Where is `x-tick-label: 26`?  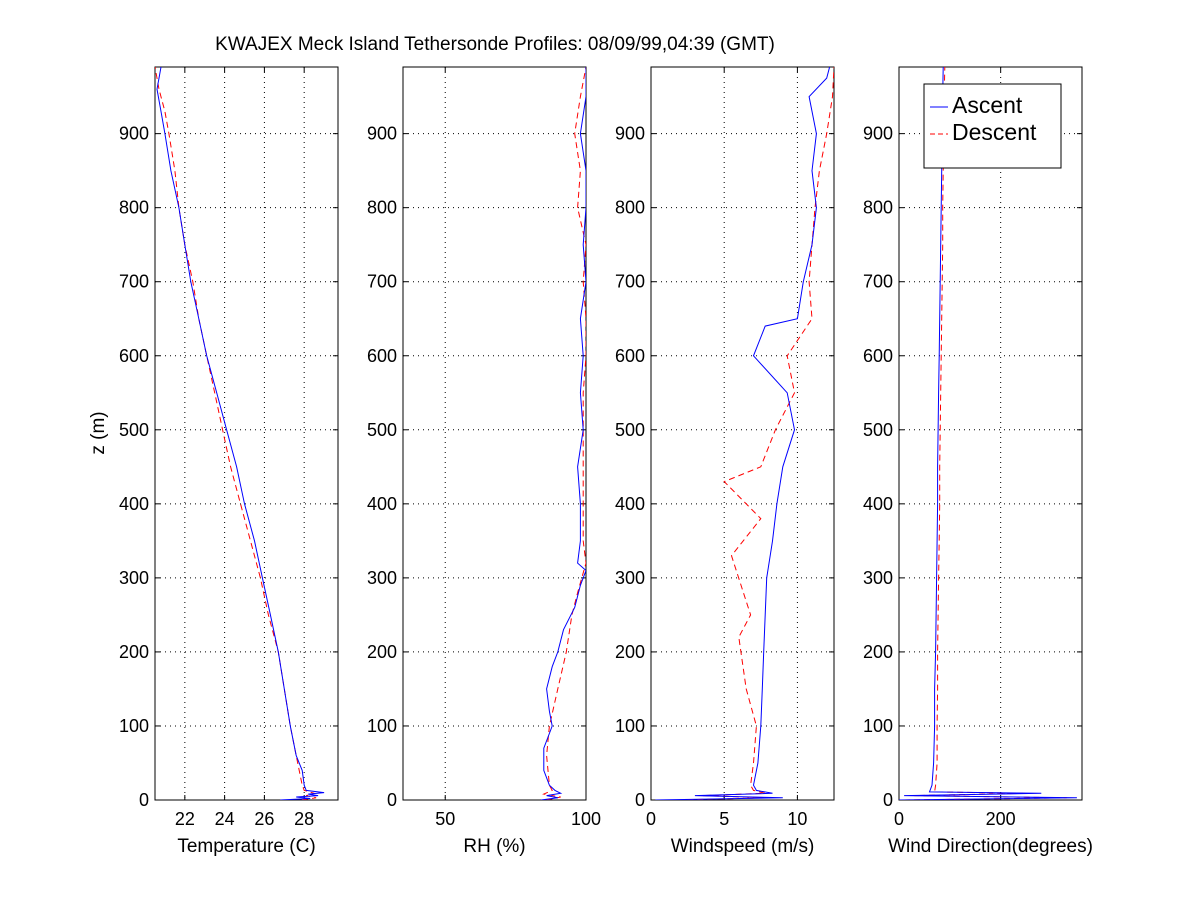
x-tick-label: 26 is located at coordinates (264, 819).